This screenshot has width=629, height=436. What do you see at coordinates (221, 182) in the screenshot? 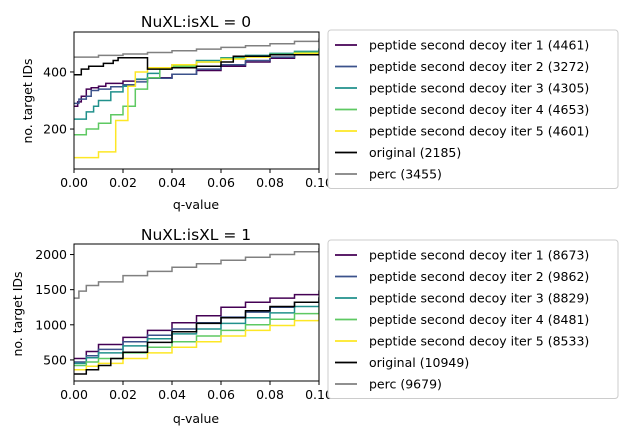
I see `chart-top-xtick-label: 0.06` at bounding box center [221, 182].